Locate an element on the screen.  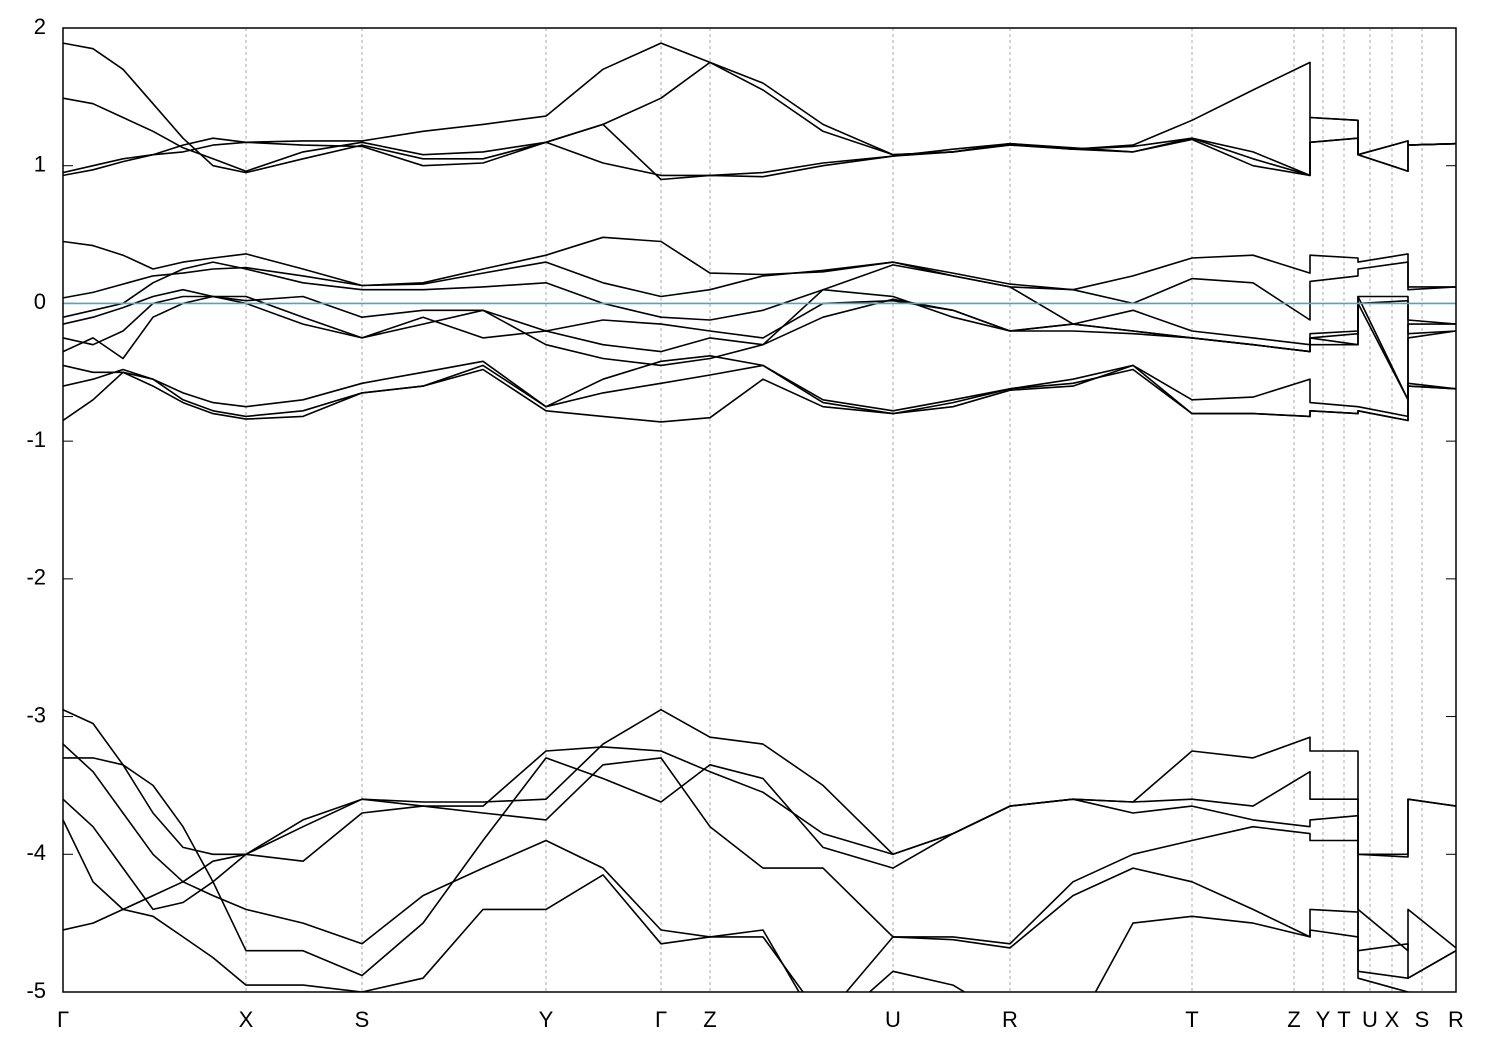
y-tick-label: -5 is located at coordinates (36, 990).